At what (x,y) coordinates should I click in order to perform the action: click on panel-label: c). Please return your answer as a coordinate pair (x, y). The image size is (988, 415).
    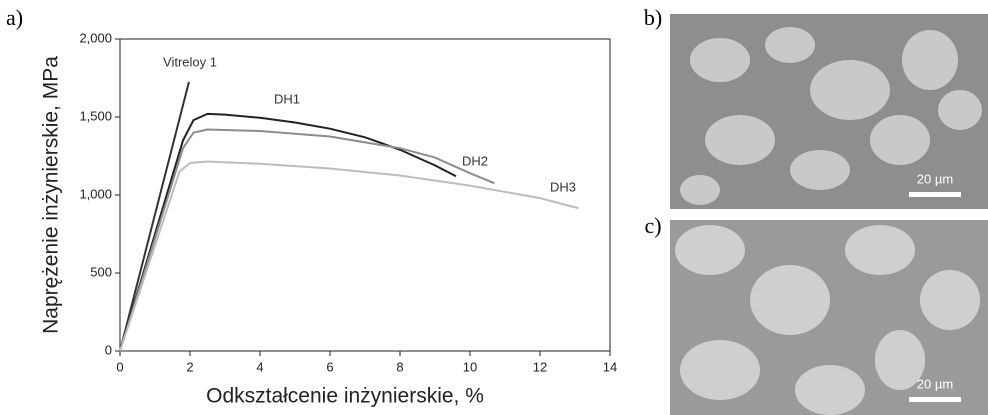
    Looking at the image, I should click on (652, 225).